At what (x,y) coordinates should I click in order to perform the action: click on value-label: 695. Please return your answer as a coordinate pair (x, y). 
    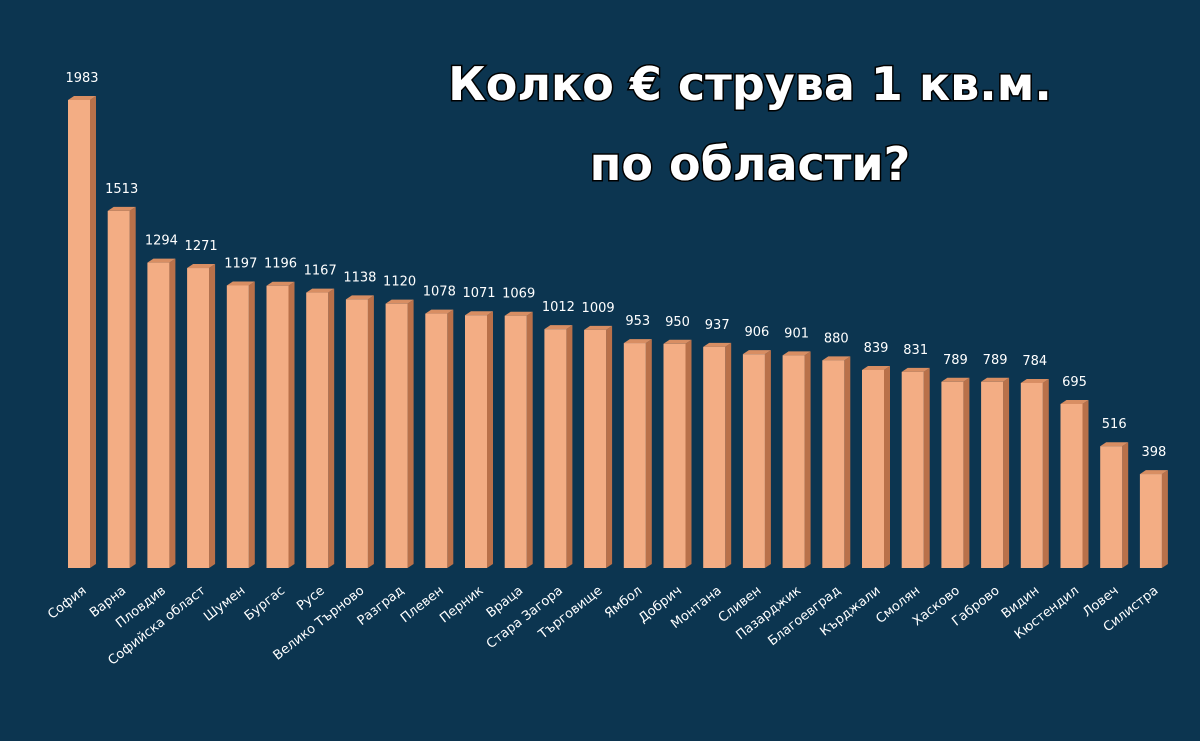
    Looking at the image, I should click on (1074, 382).